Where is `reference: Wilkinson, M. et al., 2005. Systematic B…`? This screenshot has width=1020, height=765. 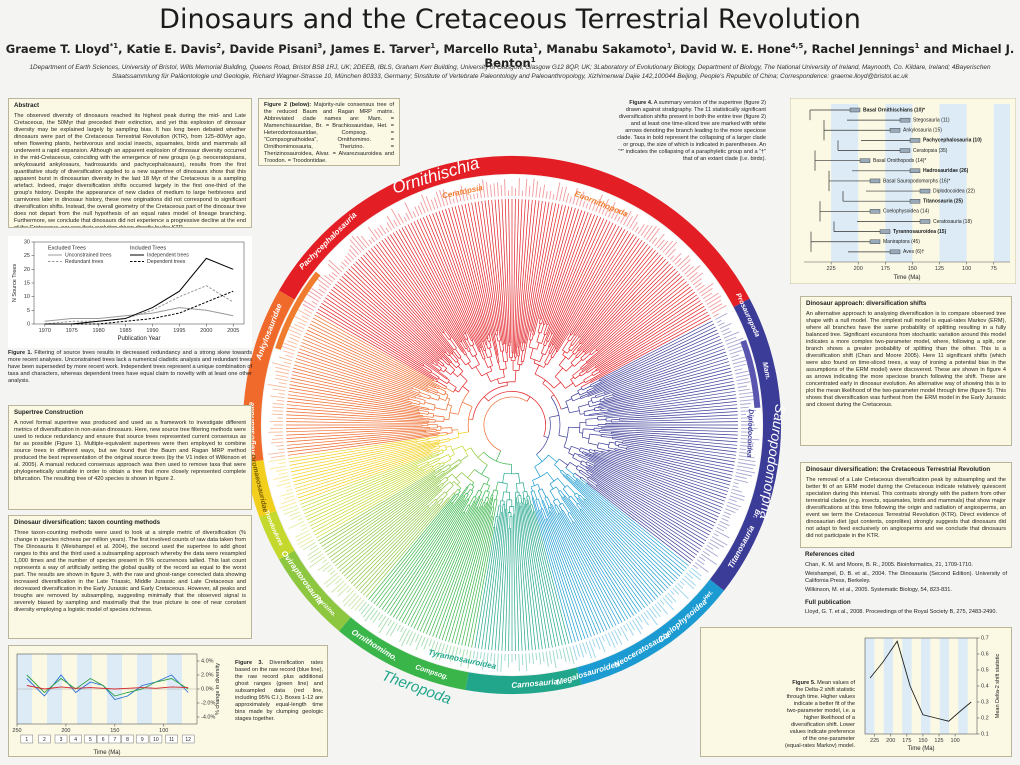
reference: Wilkinson, M. et al., 2005. Systematic B… is located at coordinates (878, 589).